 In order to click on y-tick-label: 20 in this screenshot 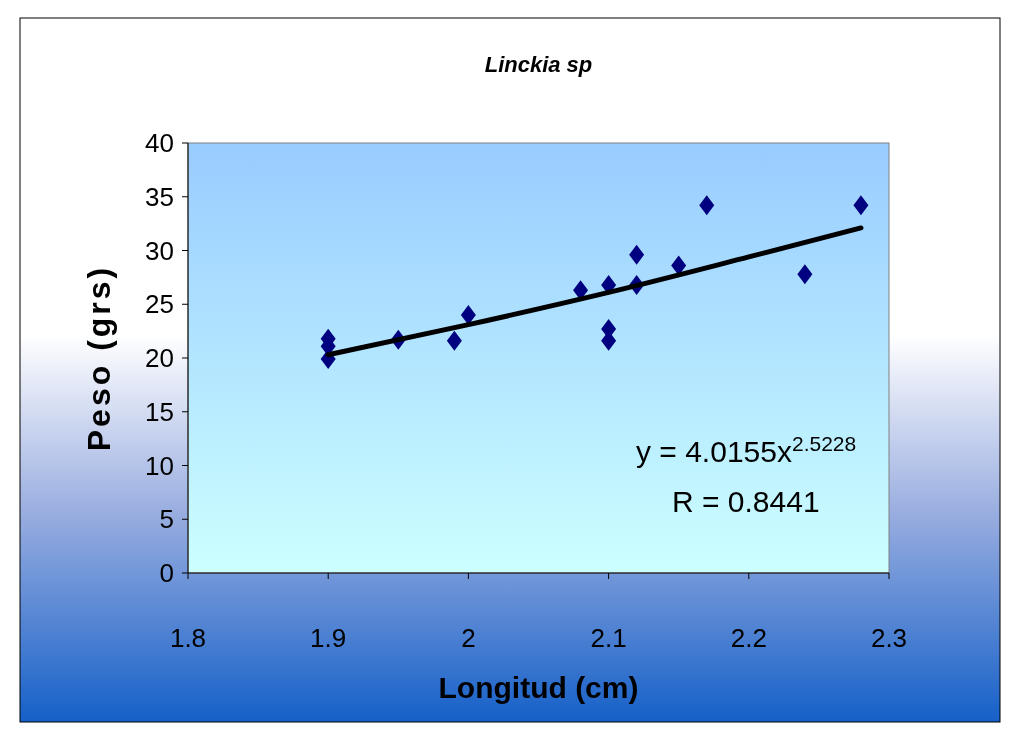, I will do `click(159, 358)`.